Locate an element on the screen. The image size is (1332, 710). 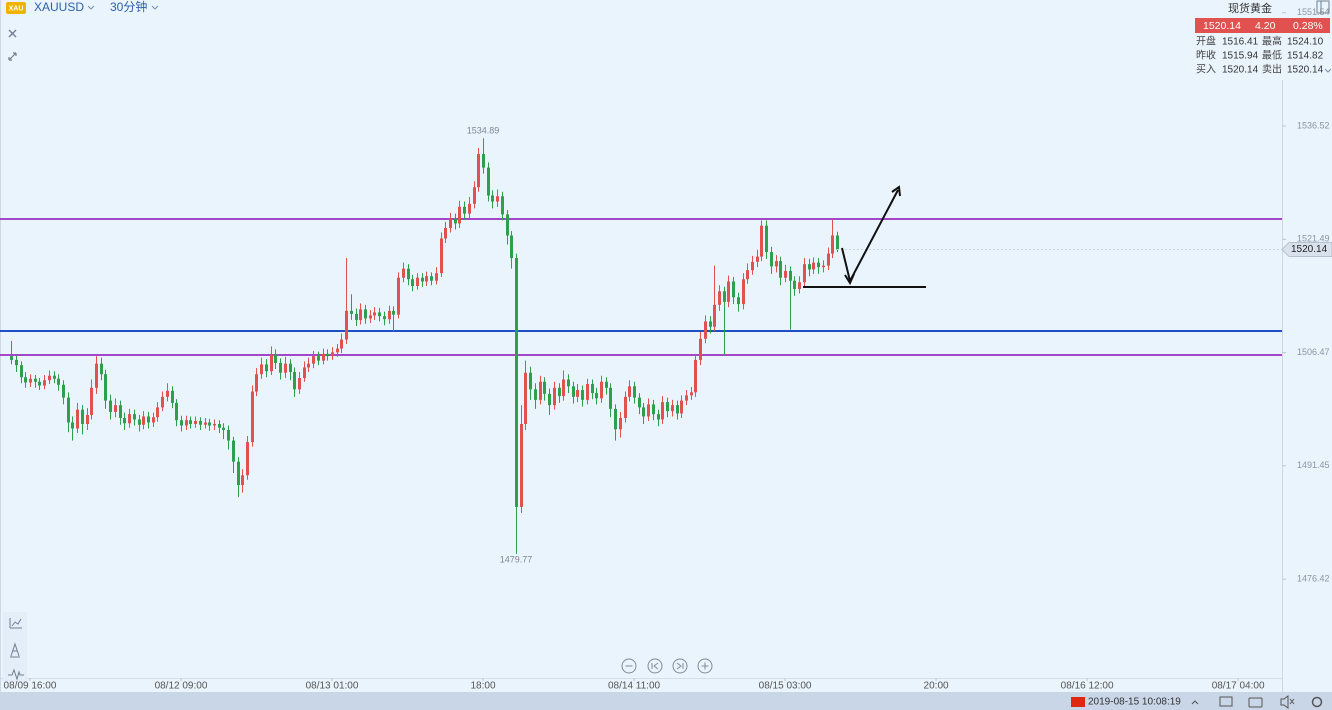
scroll-left-icon is located at coordinates (655, 666).